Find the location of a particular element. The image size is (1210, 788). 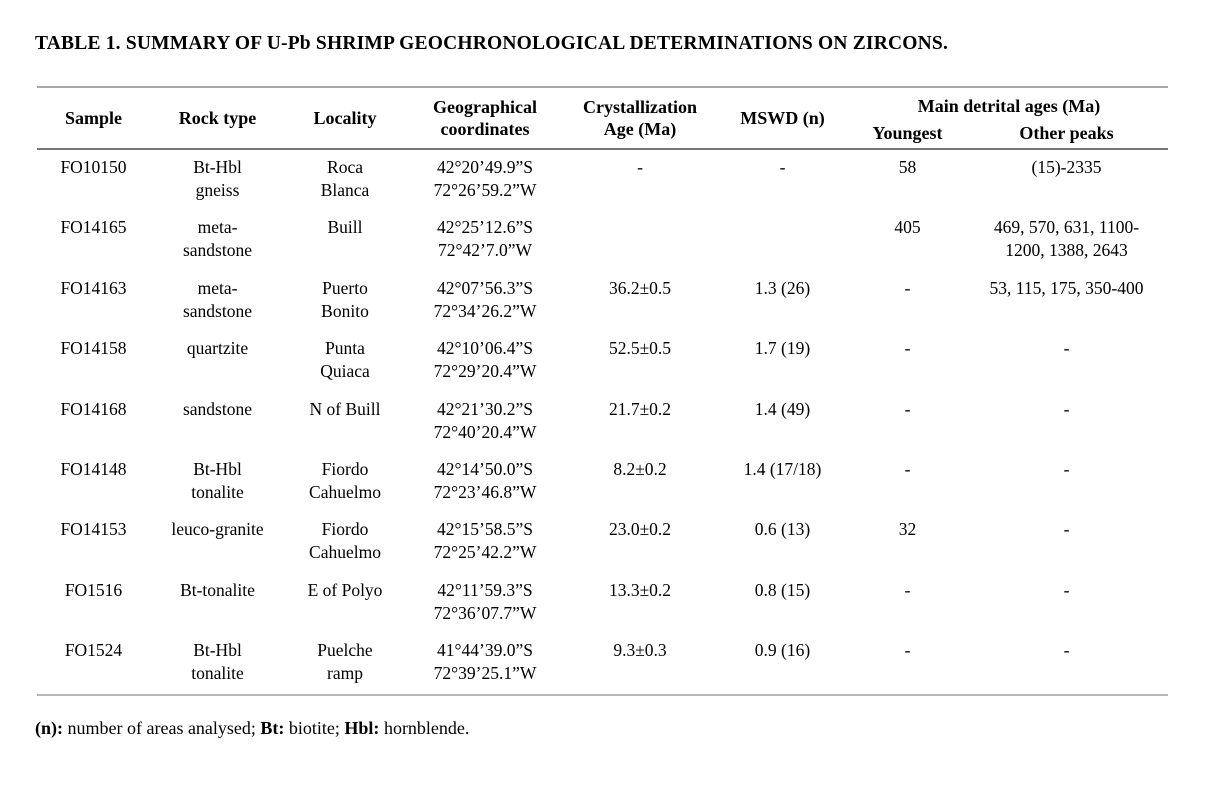

cell-crystallization-age is located at coordinates (640, 213).